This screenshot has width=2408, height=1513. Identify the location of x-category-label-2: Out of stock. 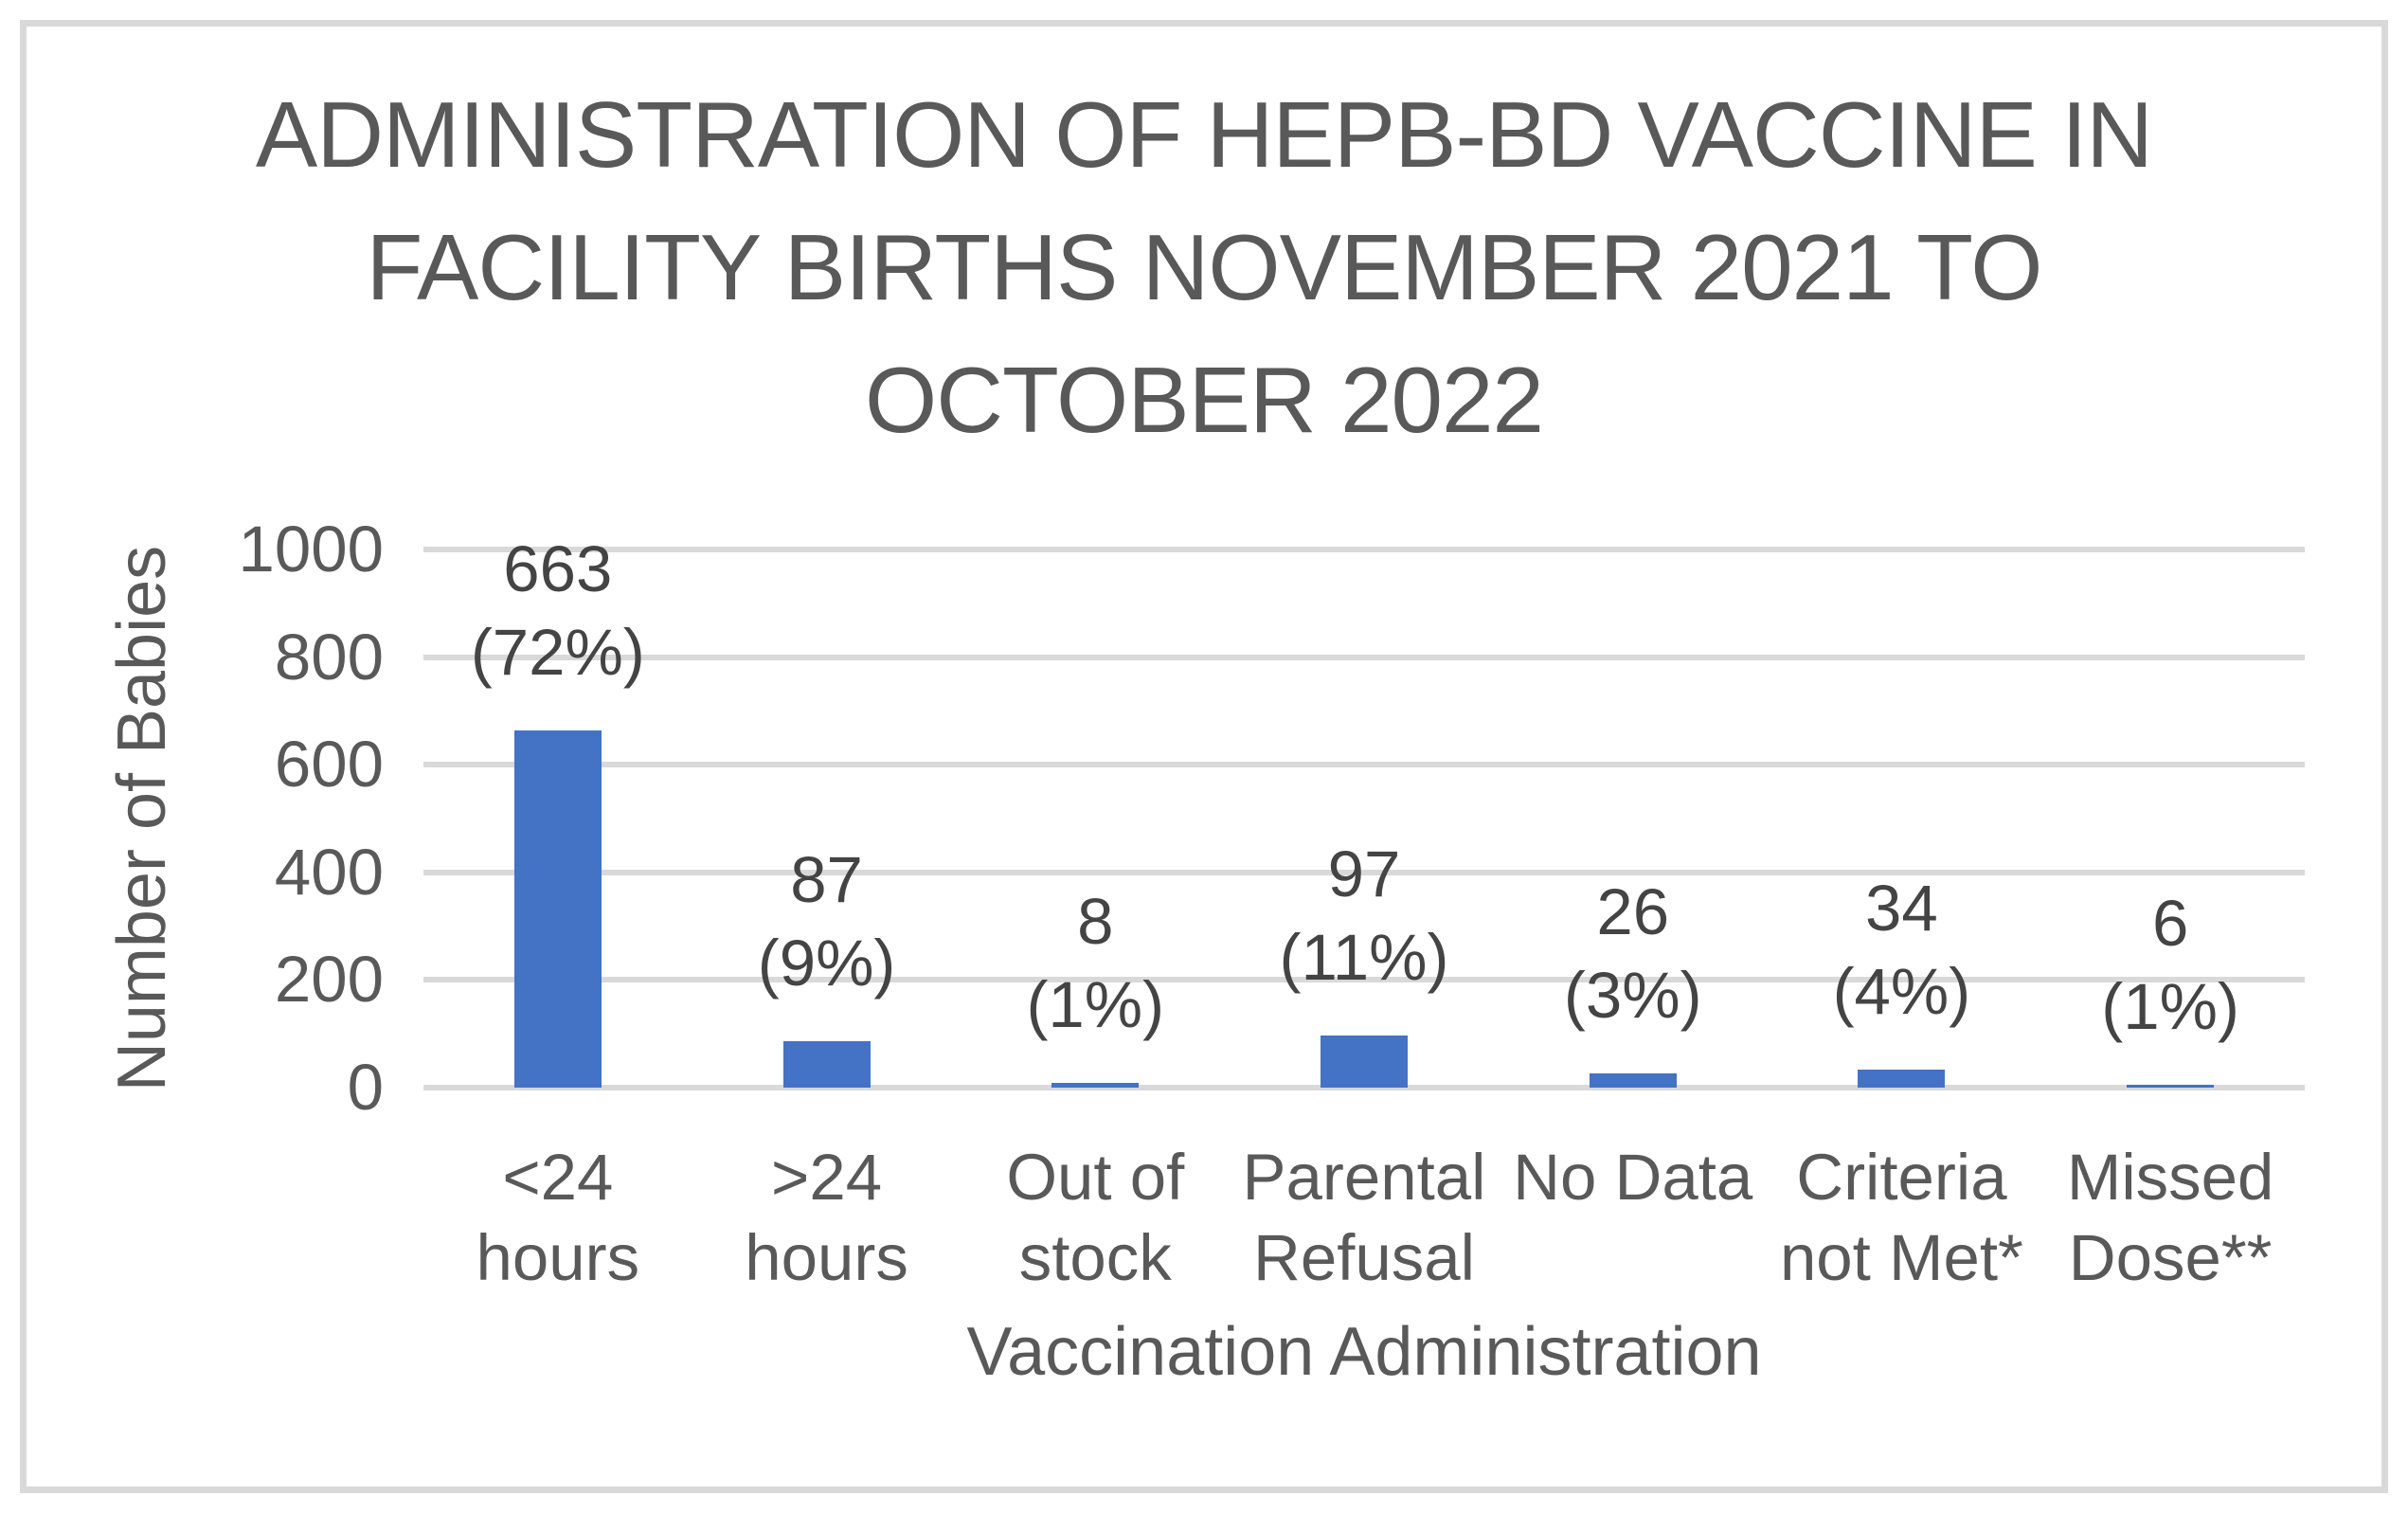
(1095, 1217).